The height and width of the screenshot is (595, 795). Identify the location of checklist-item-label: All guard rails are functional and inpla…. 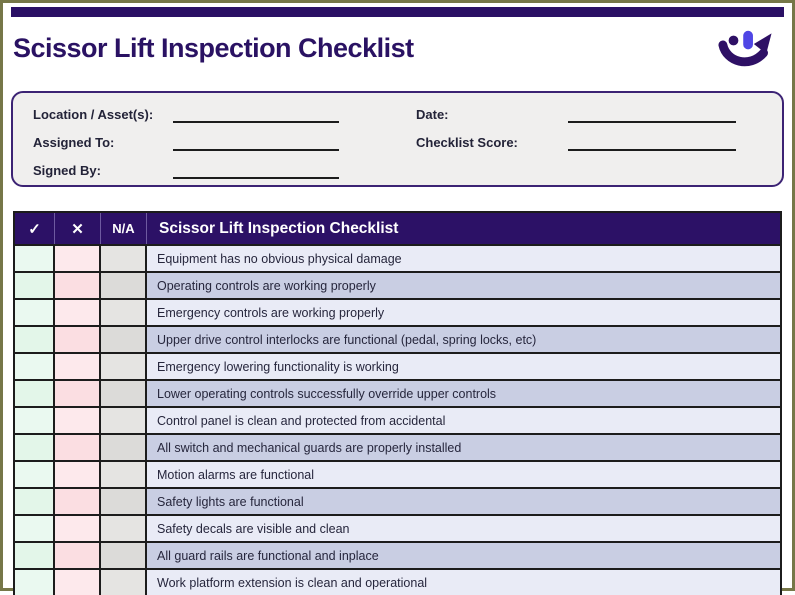
(463, 555).